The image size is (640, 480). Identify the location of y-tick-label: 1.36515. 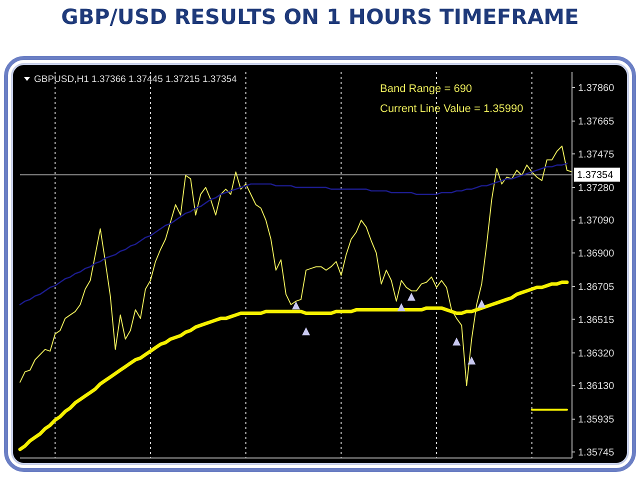
(596, 320).